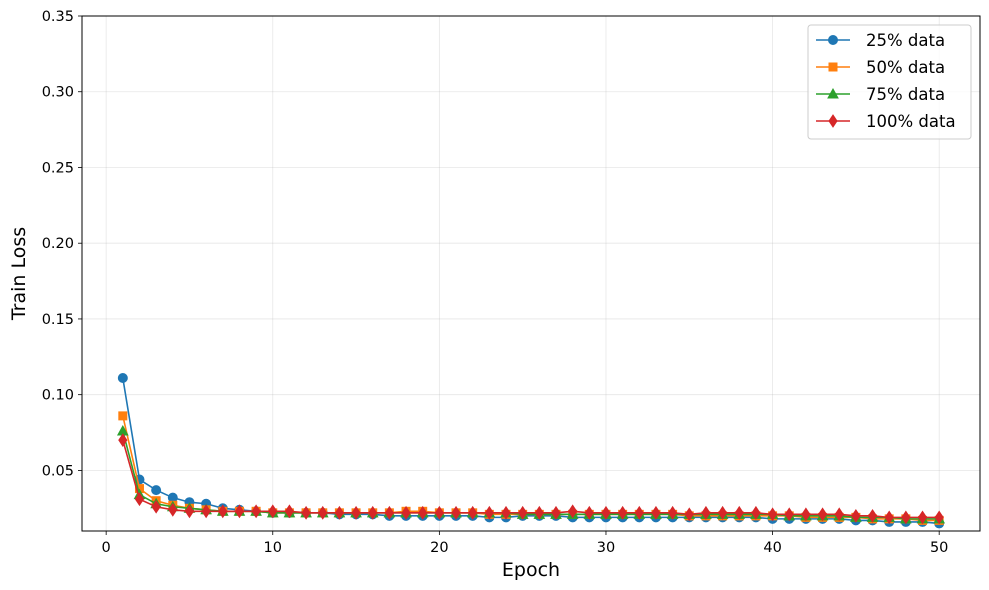  What do you see at coordinates (439, 548) in the screenshot?
I see `x-tick-label: 20` at bounding box center [439, 548].